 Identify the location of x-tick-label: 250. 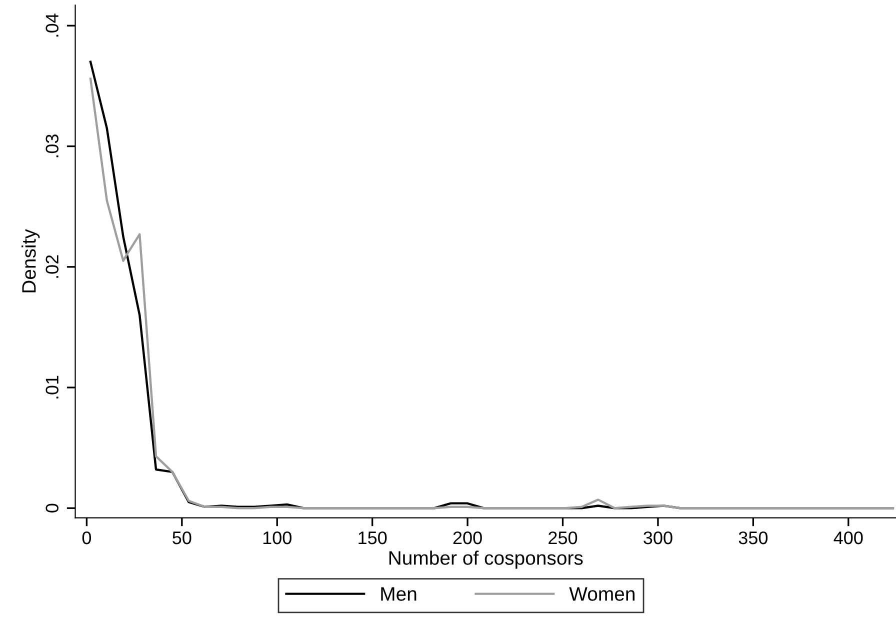
(563, 537).